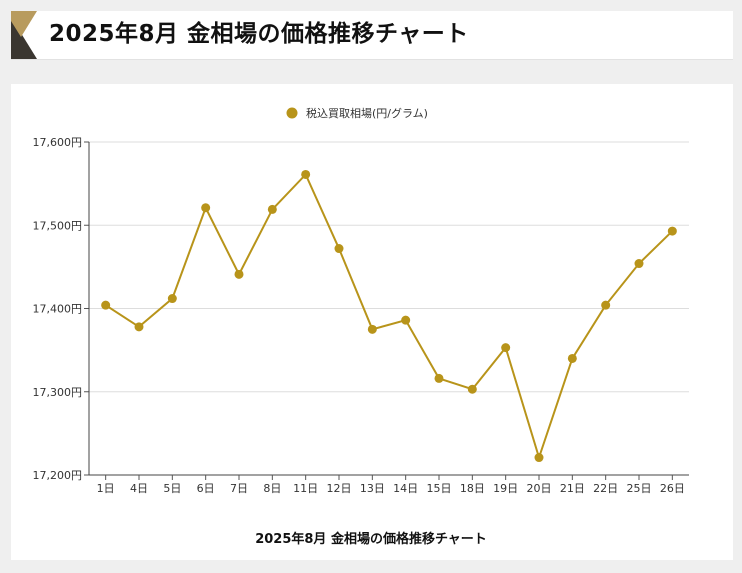 Image resolution: width=742 pixels, height=573 pixels. What do you see at coordinates (371, 539) in the screenshot?
I see `chart-title: 2025年8月 金相場の価格推移チャート` at bounding box center [371, 539].